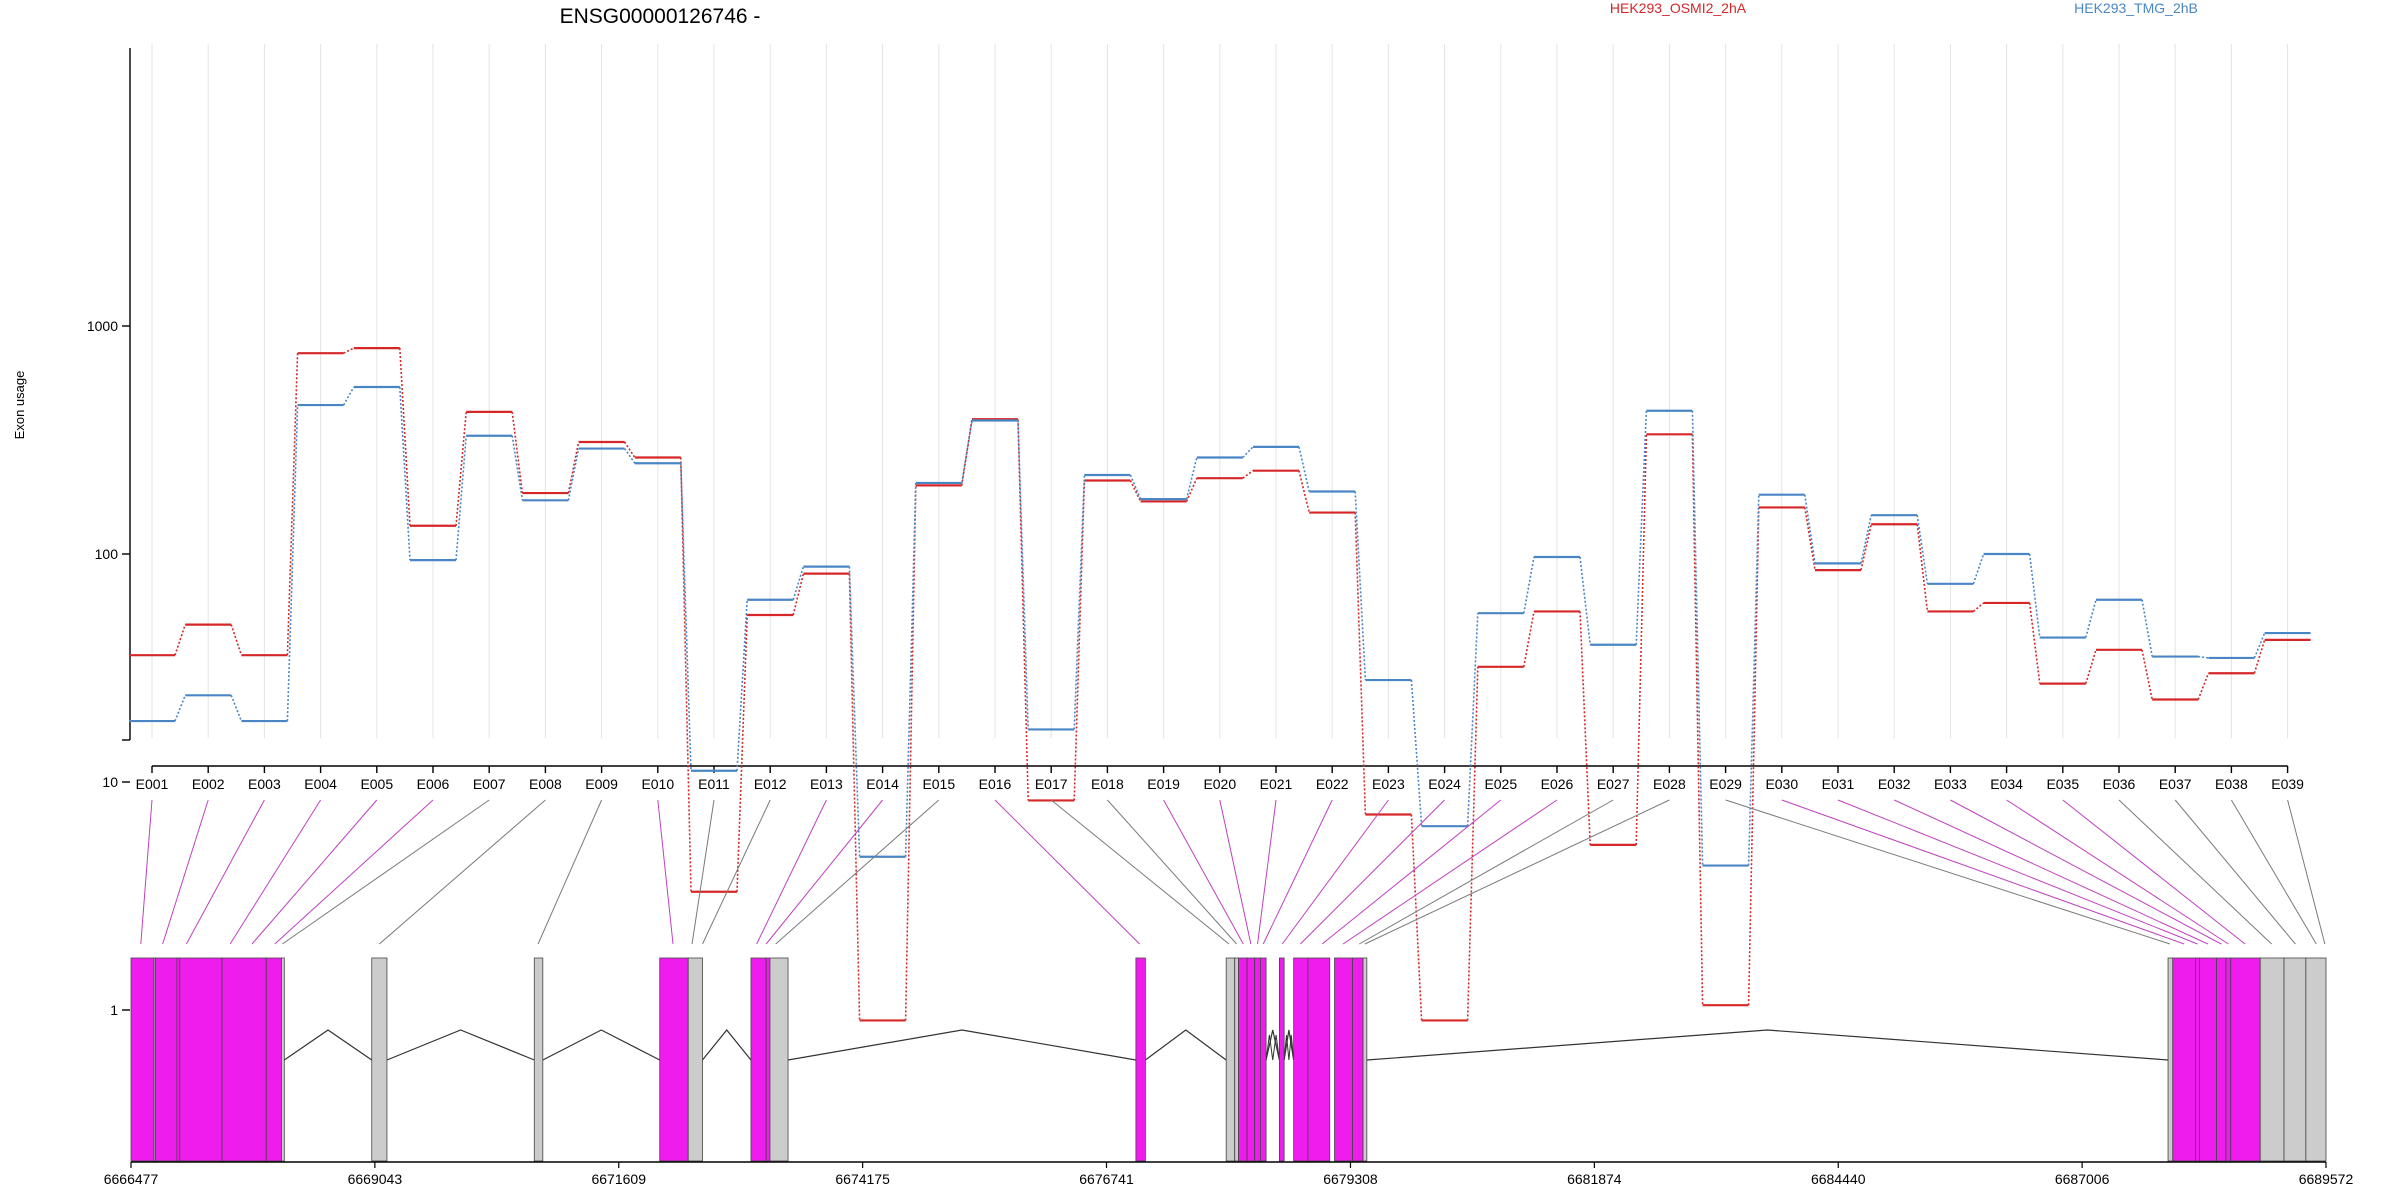 This screenshot has height=1200, width=2400. What do you see at coordinates (1388, 784) in the screenshot?
I see `x-tick-label: E023` at bounding box center [1388, 784].